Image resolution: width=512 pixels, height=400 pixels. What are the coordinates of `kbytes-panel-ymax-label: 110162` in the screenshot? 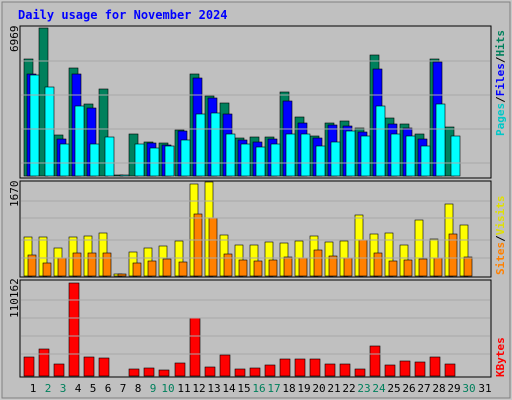 It's located at (14, 298).